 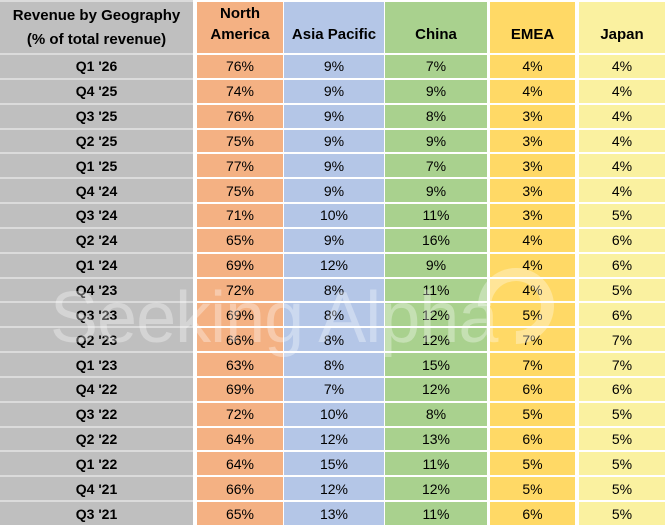 I want to click on quarter-label: Q2 '25, so click(x=96, y=141).